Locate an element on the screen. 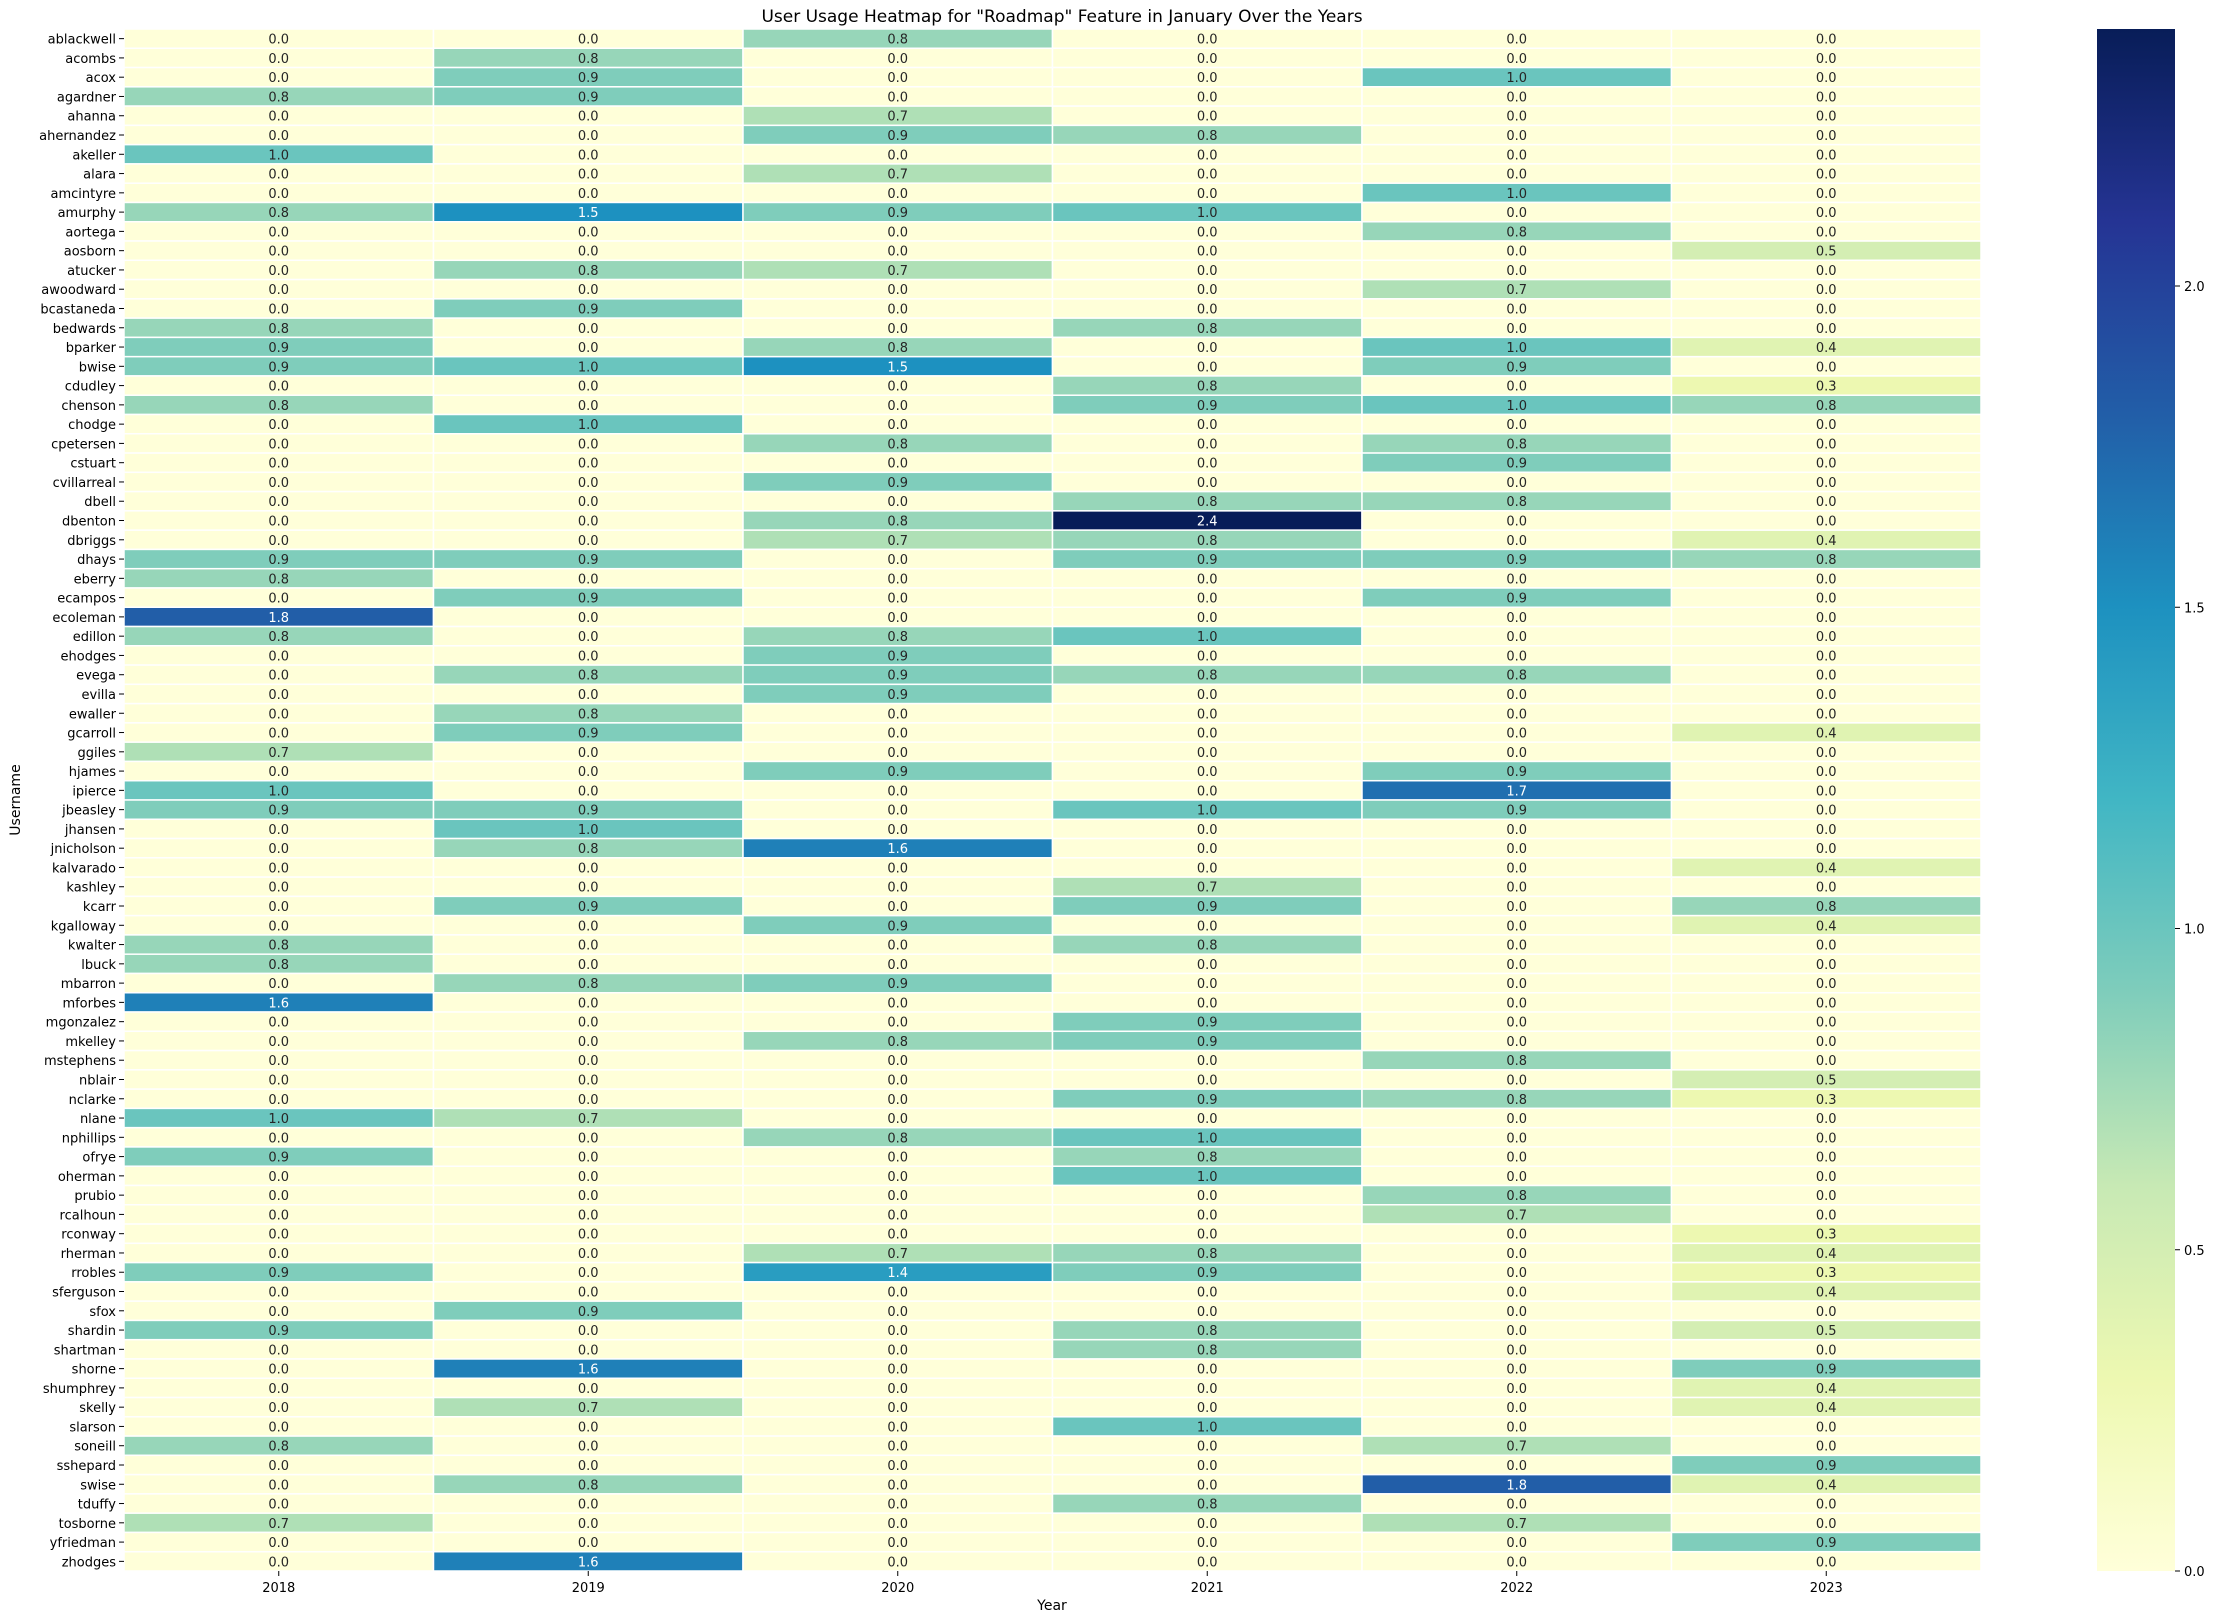  y-tick-label: sshepard is located at coordinates (86, 1466).